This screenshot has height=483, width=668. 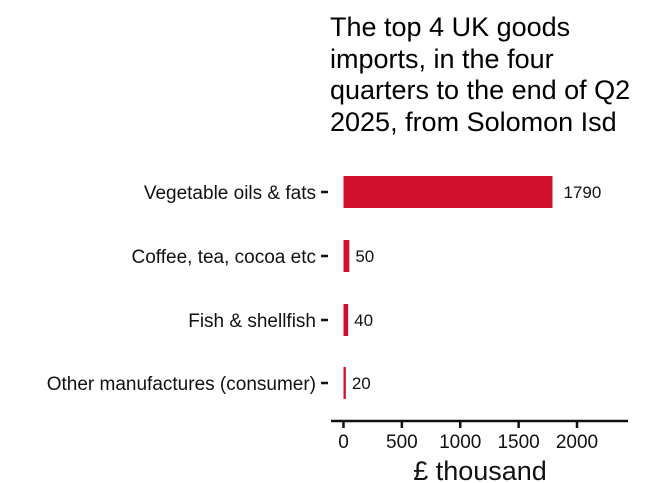 What do you see at coordinates (480, 469) in the screenshot?
I see `x-axis-title: £ thousand` at bounding box center [480, 469].